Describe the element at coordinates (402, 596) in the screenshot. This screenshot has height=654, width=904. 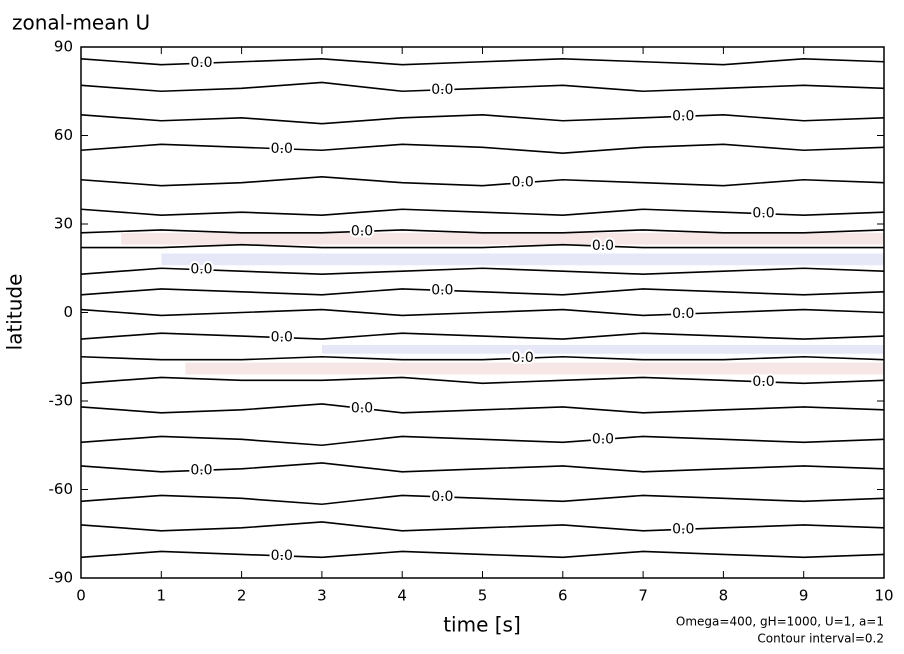
I see `x-tick-label: 4` at that location.